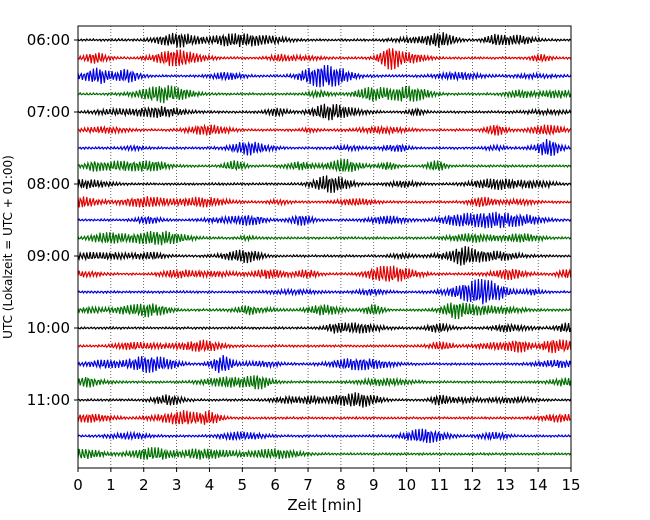 This screenshot has height=520, width=650. What do you see at coordinates (324, 59) in the screenshot?
I see `trace-06:15` at bounding box center [324, 59].